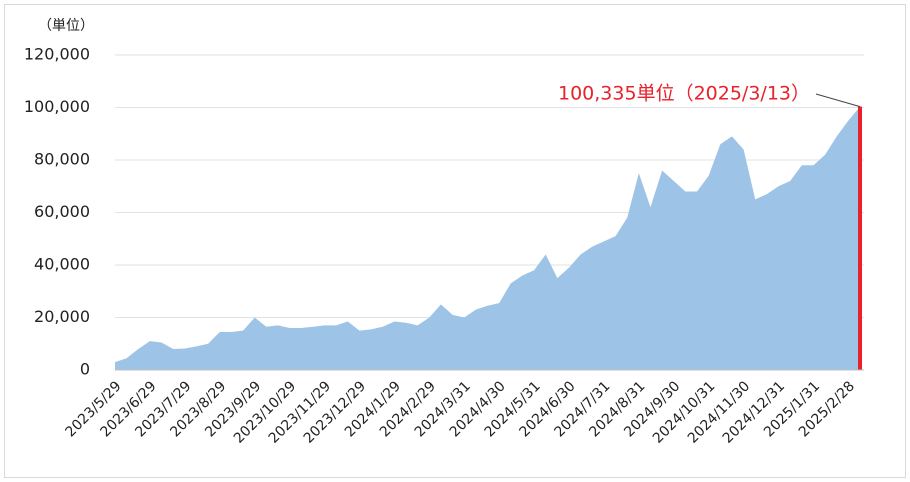 The width and height of the screenshot is (910, 482). What do you see at coordinates (57, 106) in the screenshot?
I see `y-tick-label: 100,000` at bounding box center [57, 106].